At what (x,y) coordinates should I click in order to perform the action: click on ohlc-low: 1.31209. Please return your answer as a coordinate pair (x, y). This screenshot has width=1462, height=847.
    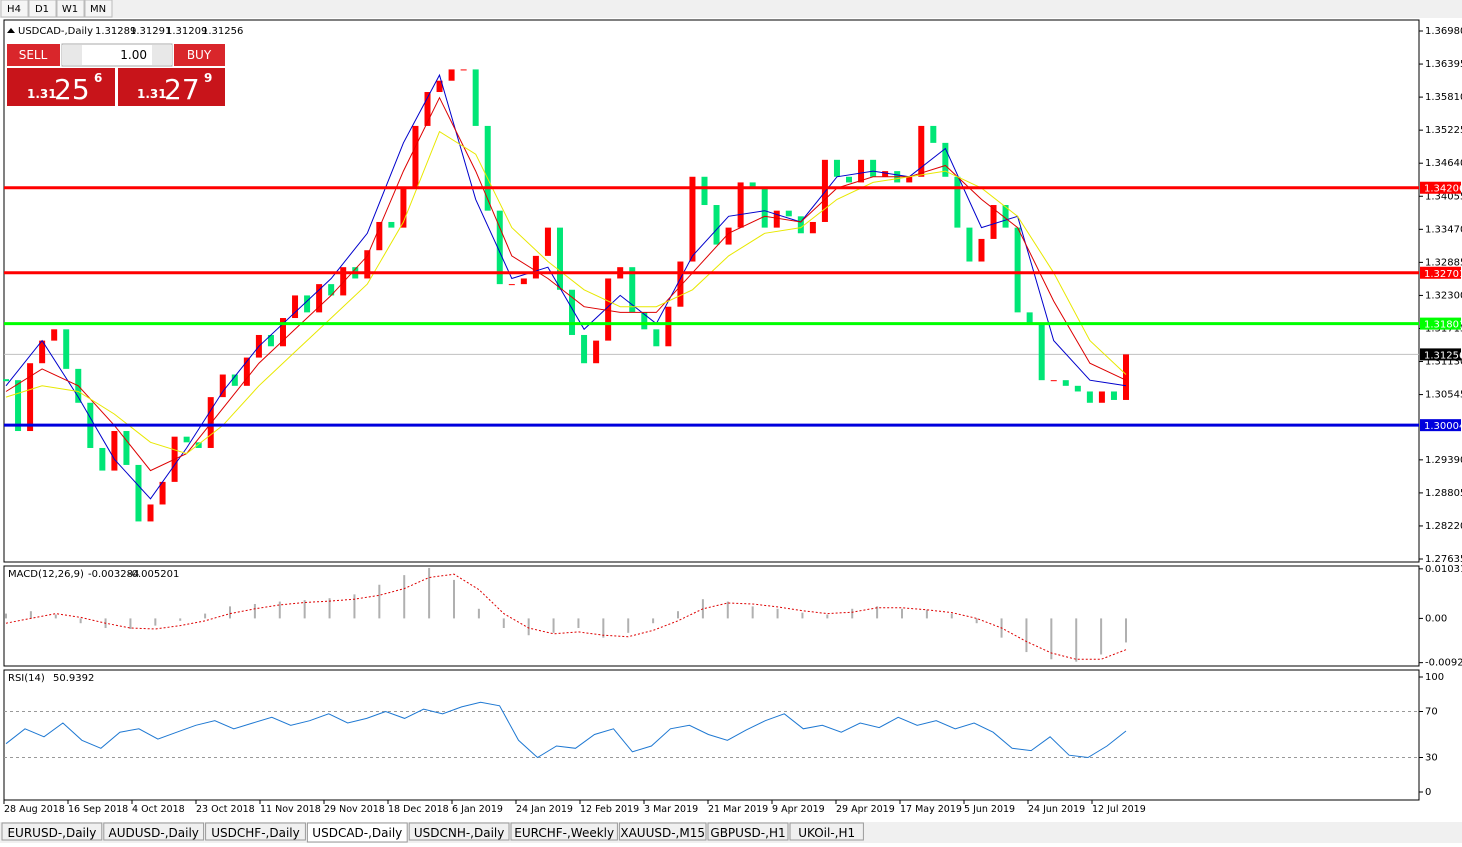
    Looking at the image, I should click on (186, 31).